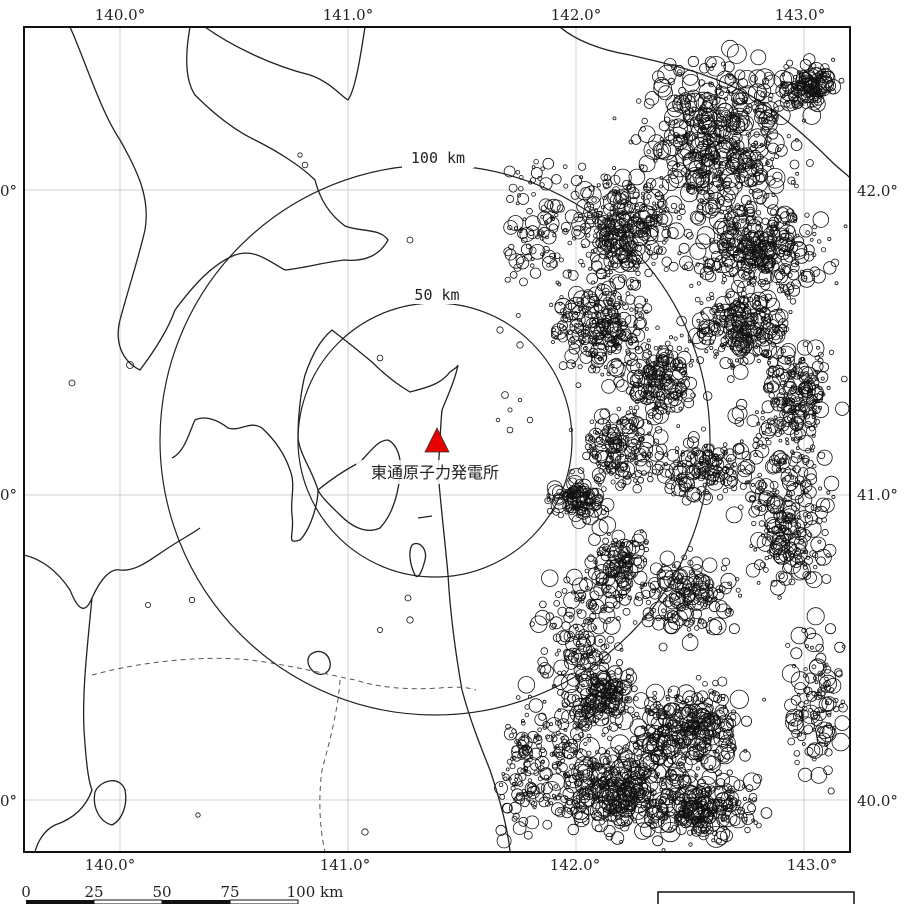 Image resolution: width=915 pixels, height=904 pixels. I want to click on lat-right-label: 41.0°, so click(877, 495).